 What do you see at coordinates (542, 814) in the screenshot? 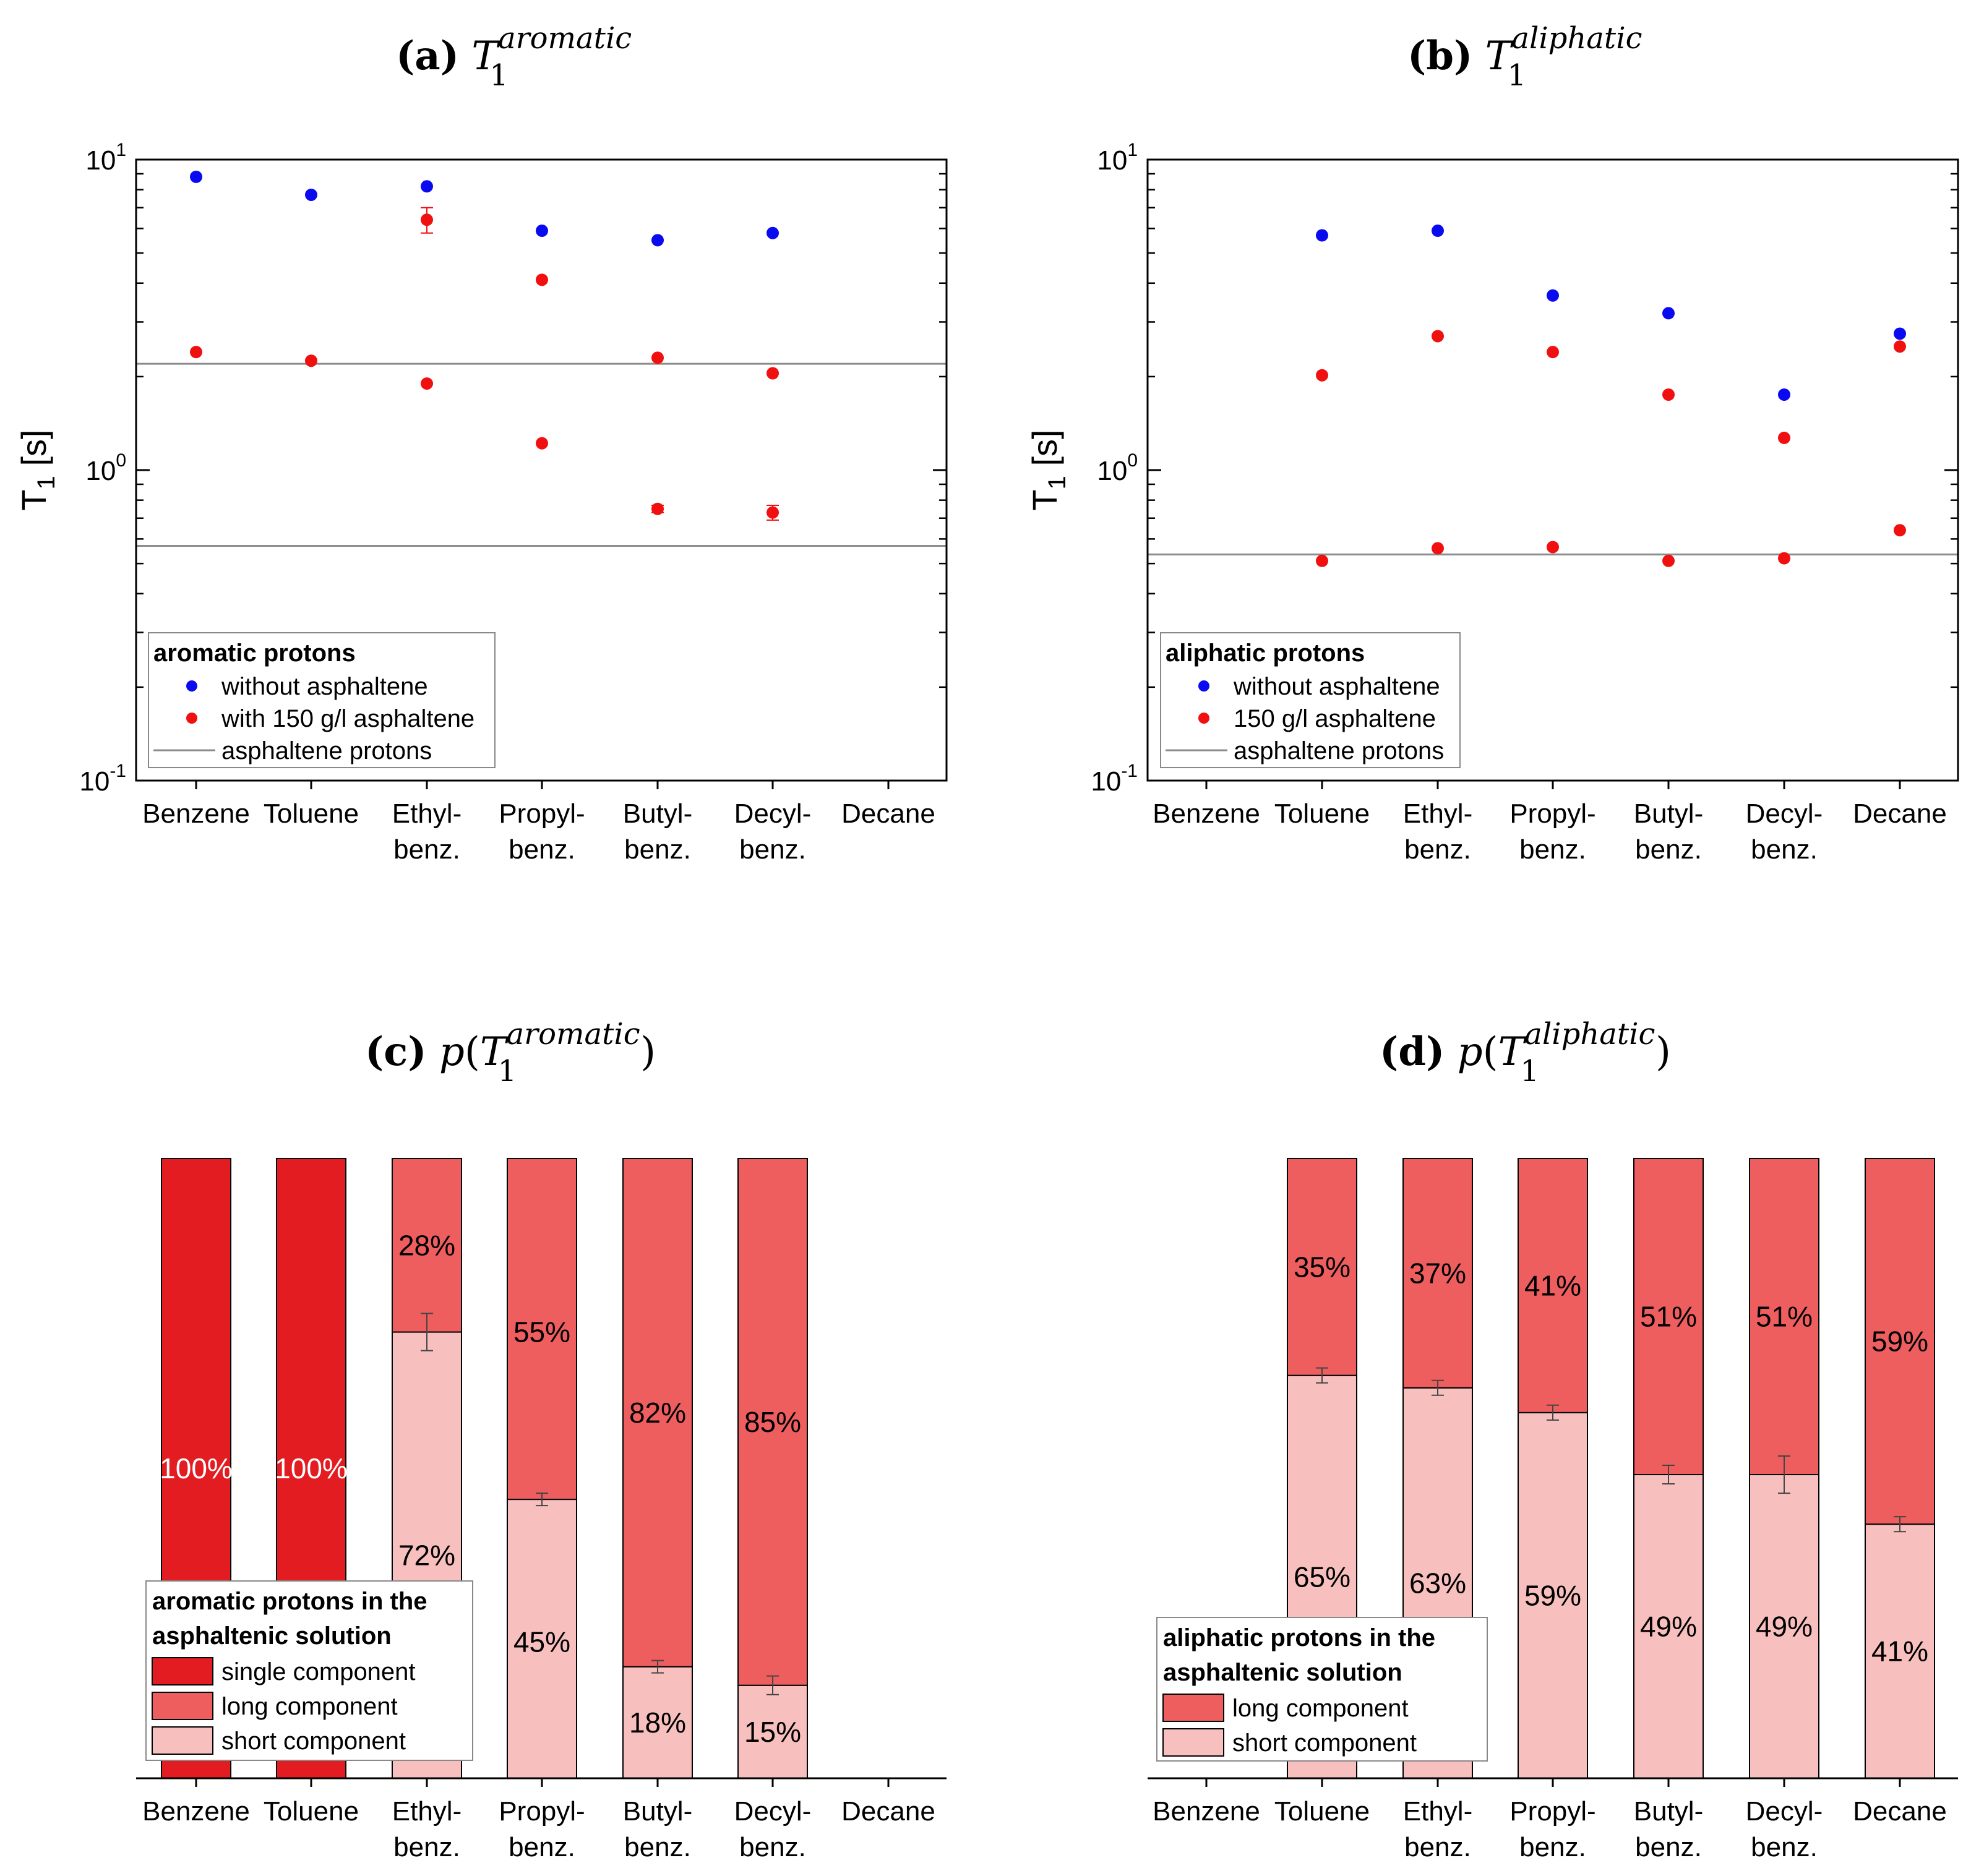
I see `x-tick-label-a-3-0: Propyl-` at bounding box center [542, 814].